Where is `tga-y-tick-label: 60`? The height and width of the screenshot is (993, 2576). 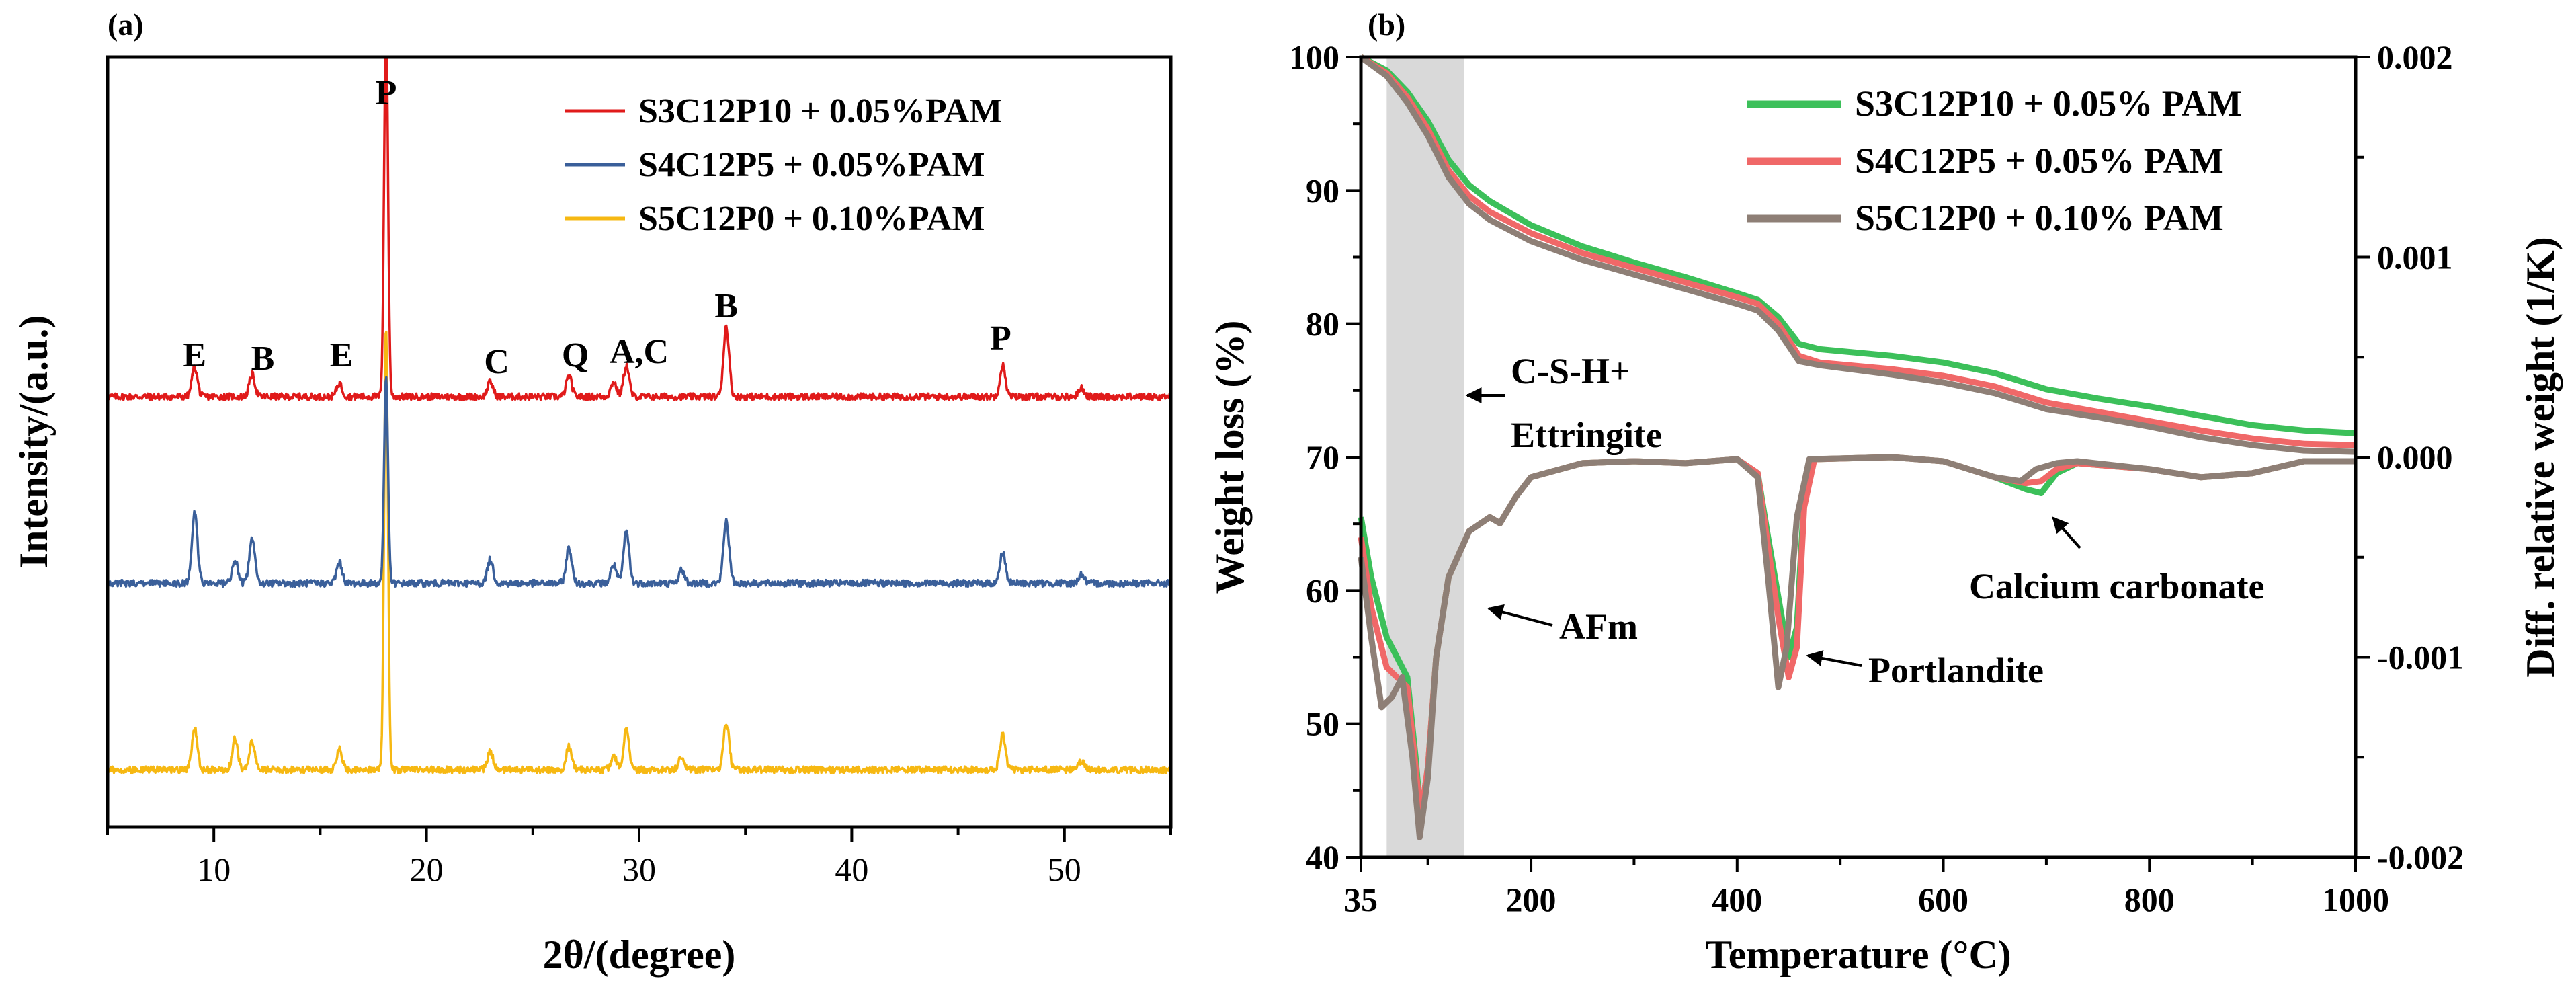 tga-y-tick-label: 60 is located at coordinates (1322, 590).